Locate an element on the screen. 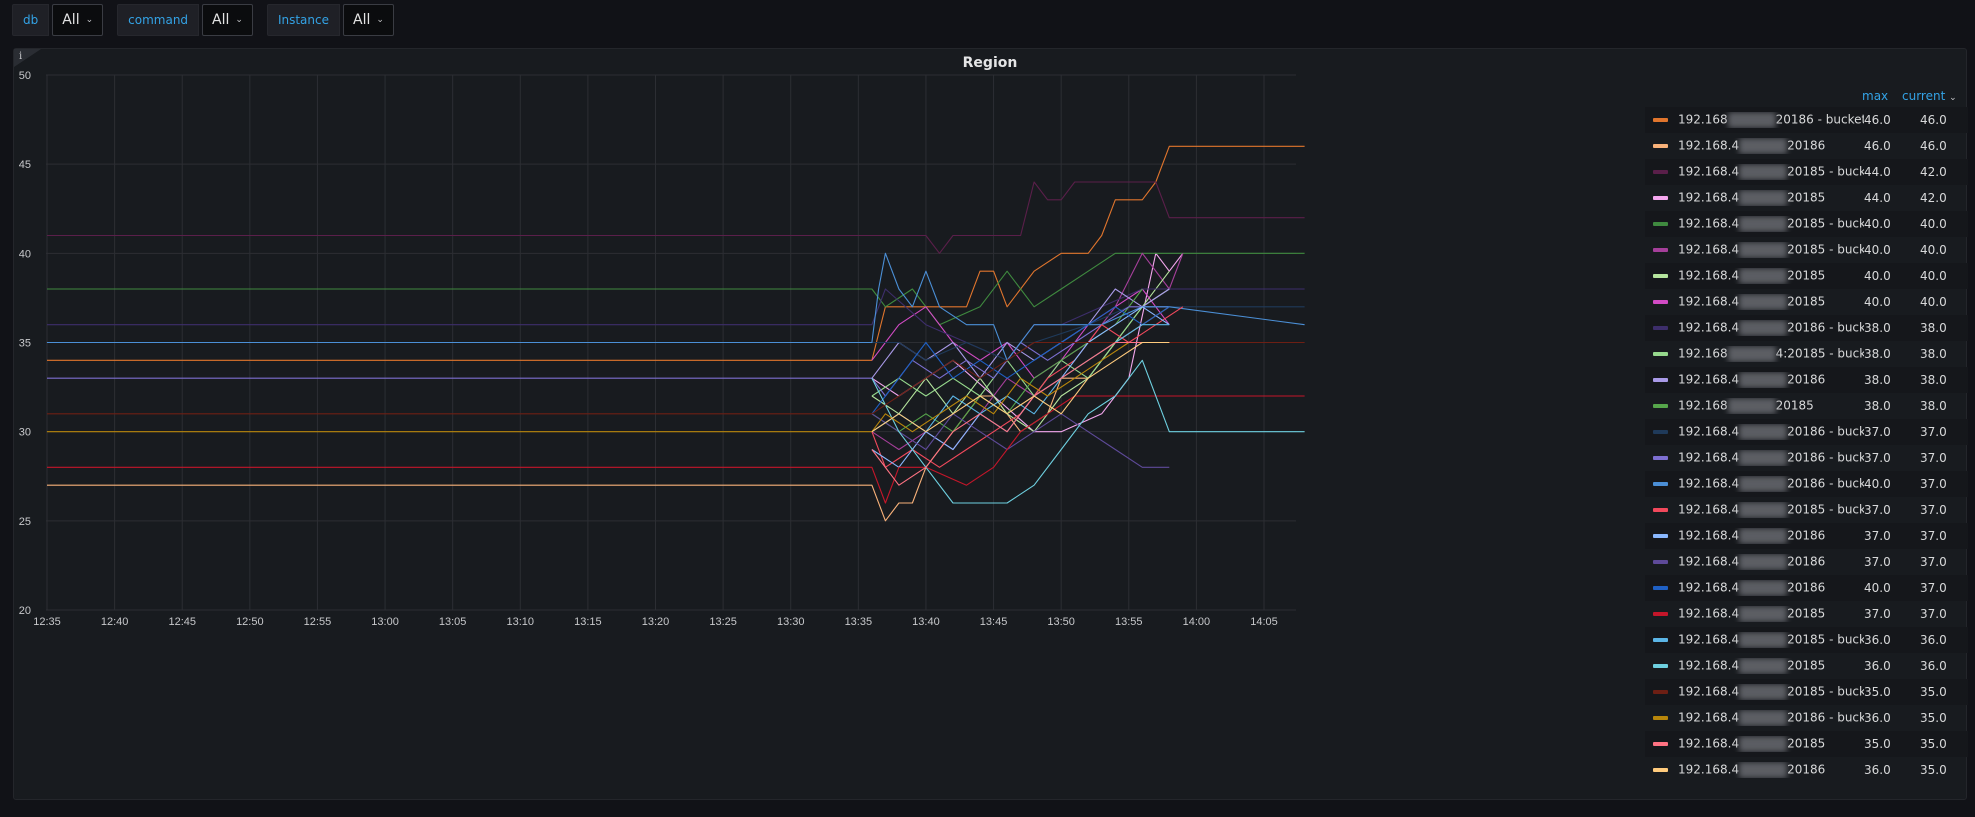 The image size is (1975, 817). legend-item: 192.168.4 20186 40.0 37.0 is located at coordinates (1806, 588).